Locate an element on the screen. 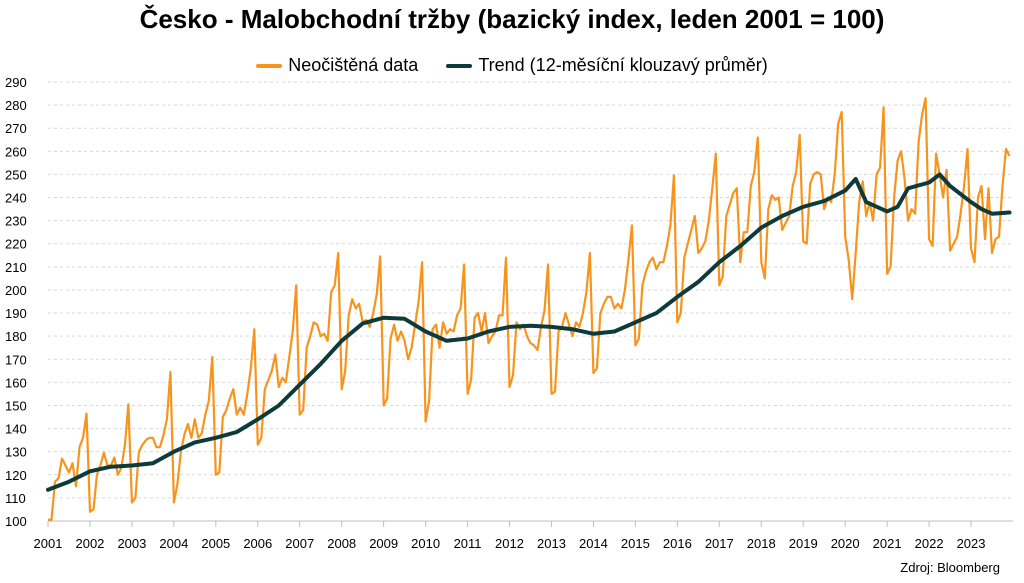 The height and width of the screenshot is (583, 1024). y-tick-label: 120 is located at coordinates (16, 475).